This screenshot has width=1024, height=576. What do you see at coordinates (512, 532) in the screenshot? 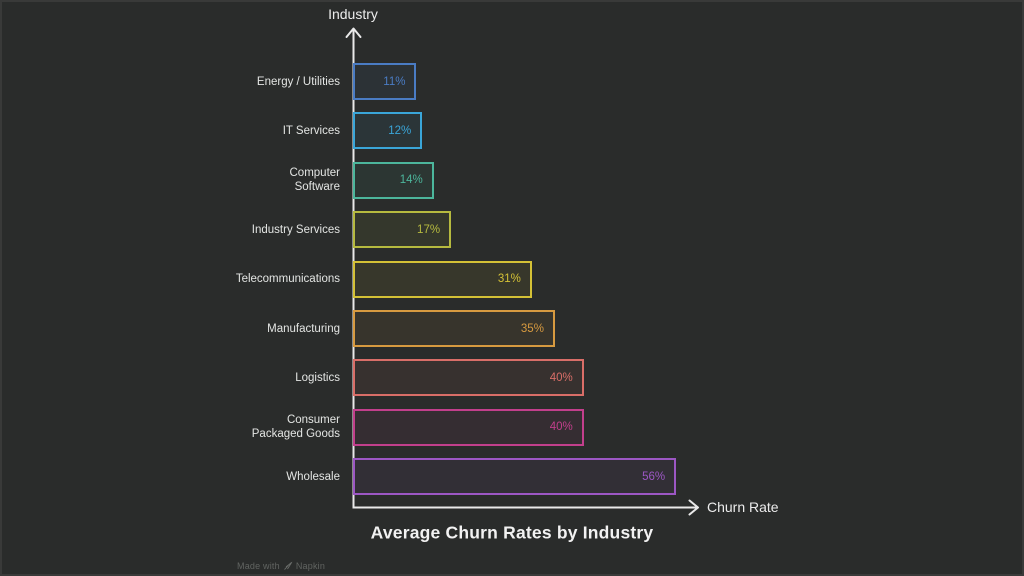
I see `chart-title: Average Churn Rates by Industry` at bounding box center [512, 532].